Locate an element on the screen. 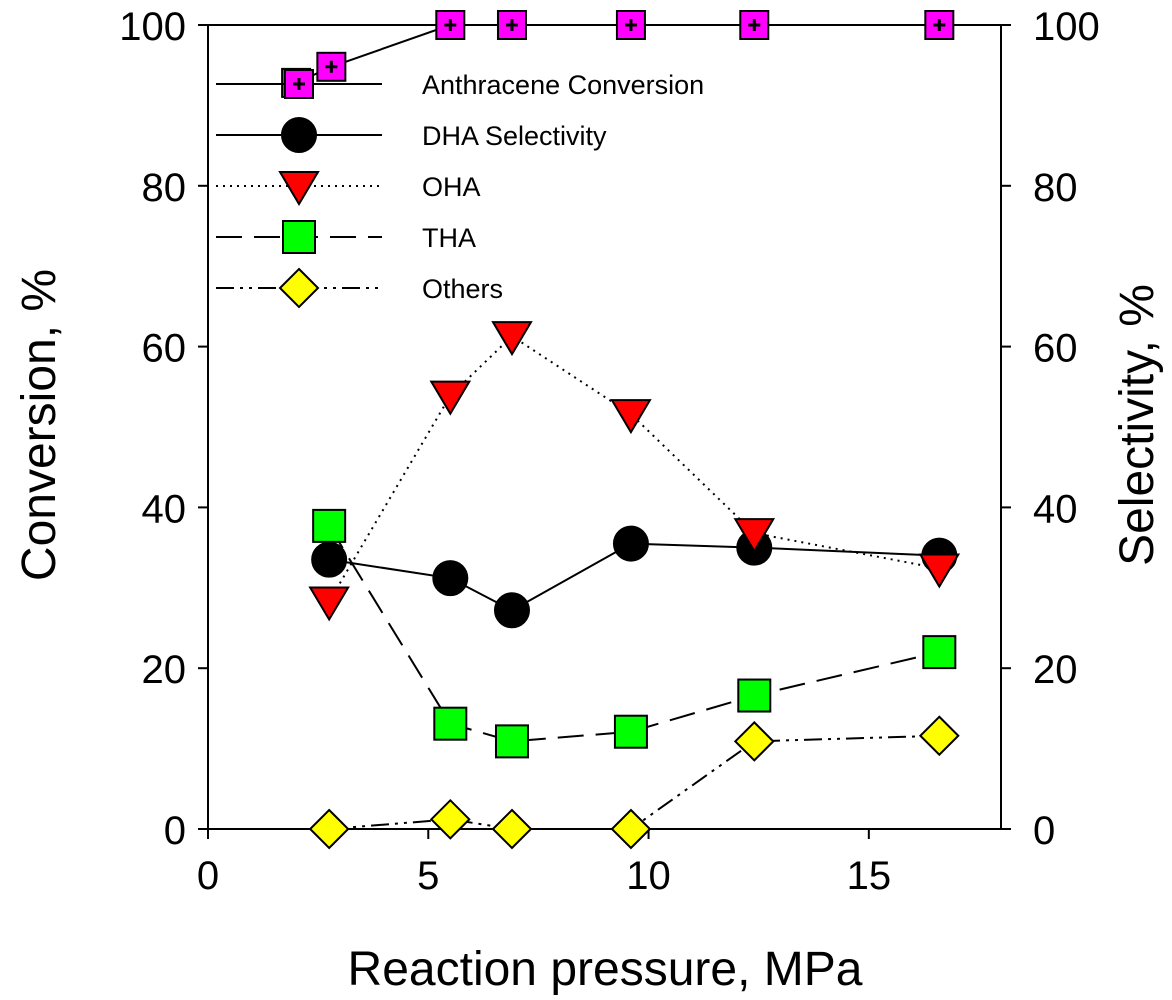 This screenshot has height=1000, width=1172. right-y-tick-label: 0 is located at coordinates (1044, 831).